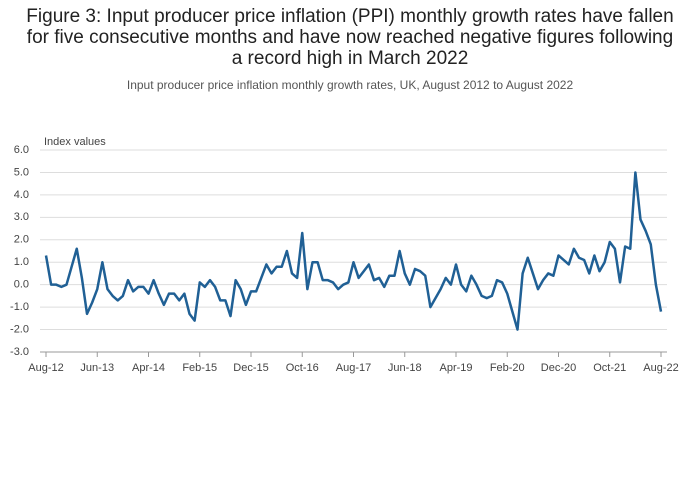 The width and height of the screenshot is (700, 502). I want to click on y-tick-label: 3.0, so click(21, 217).